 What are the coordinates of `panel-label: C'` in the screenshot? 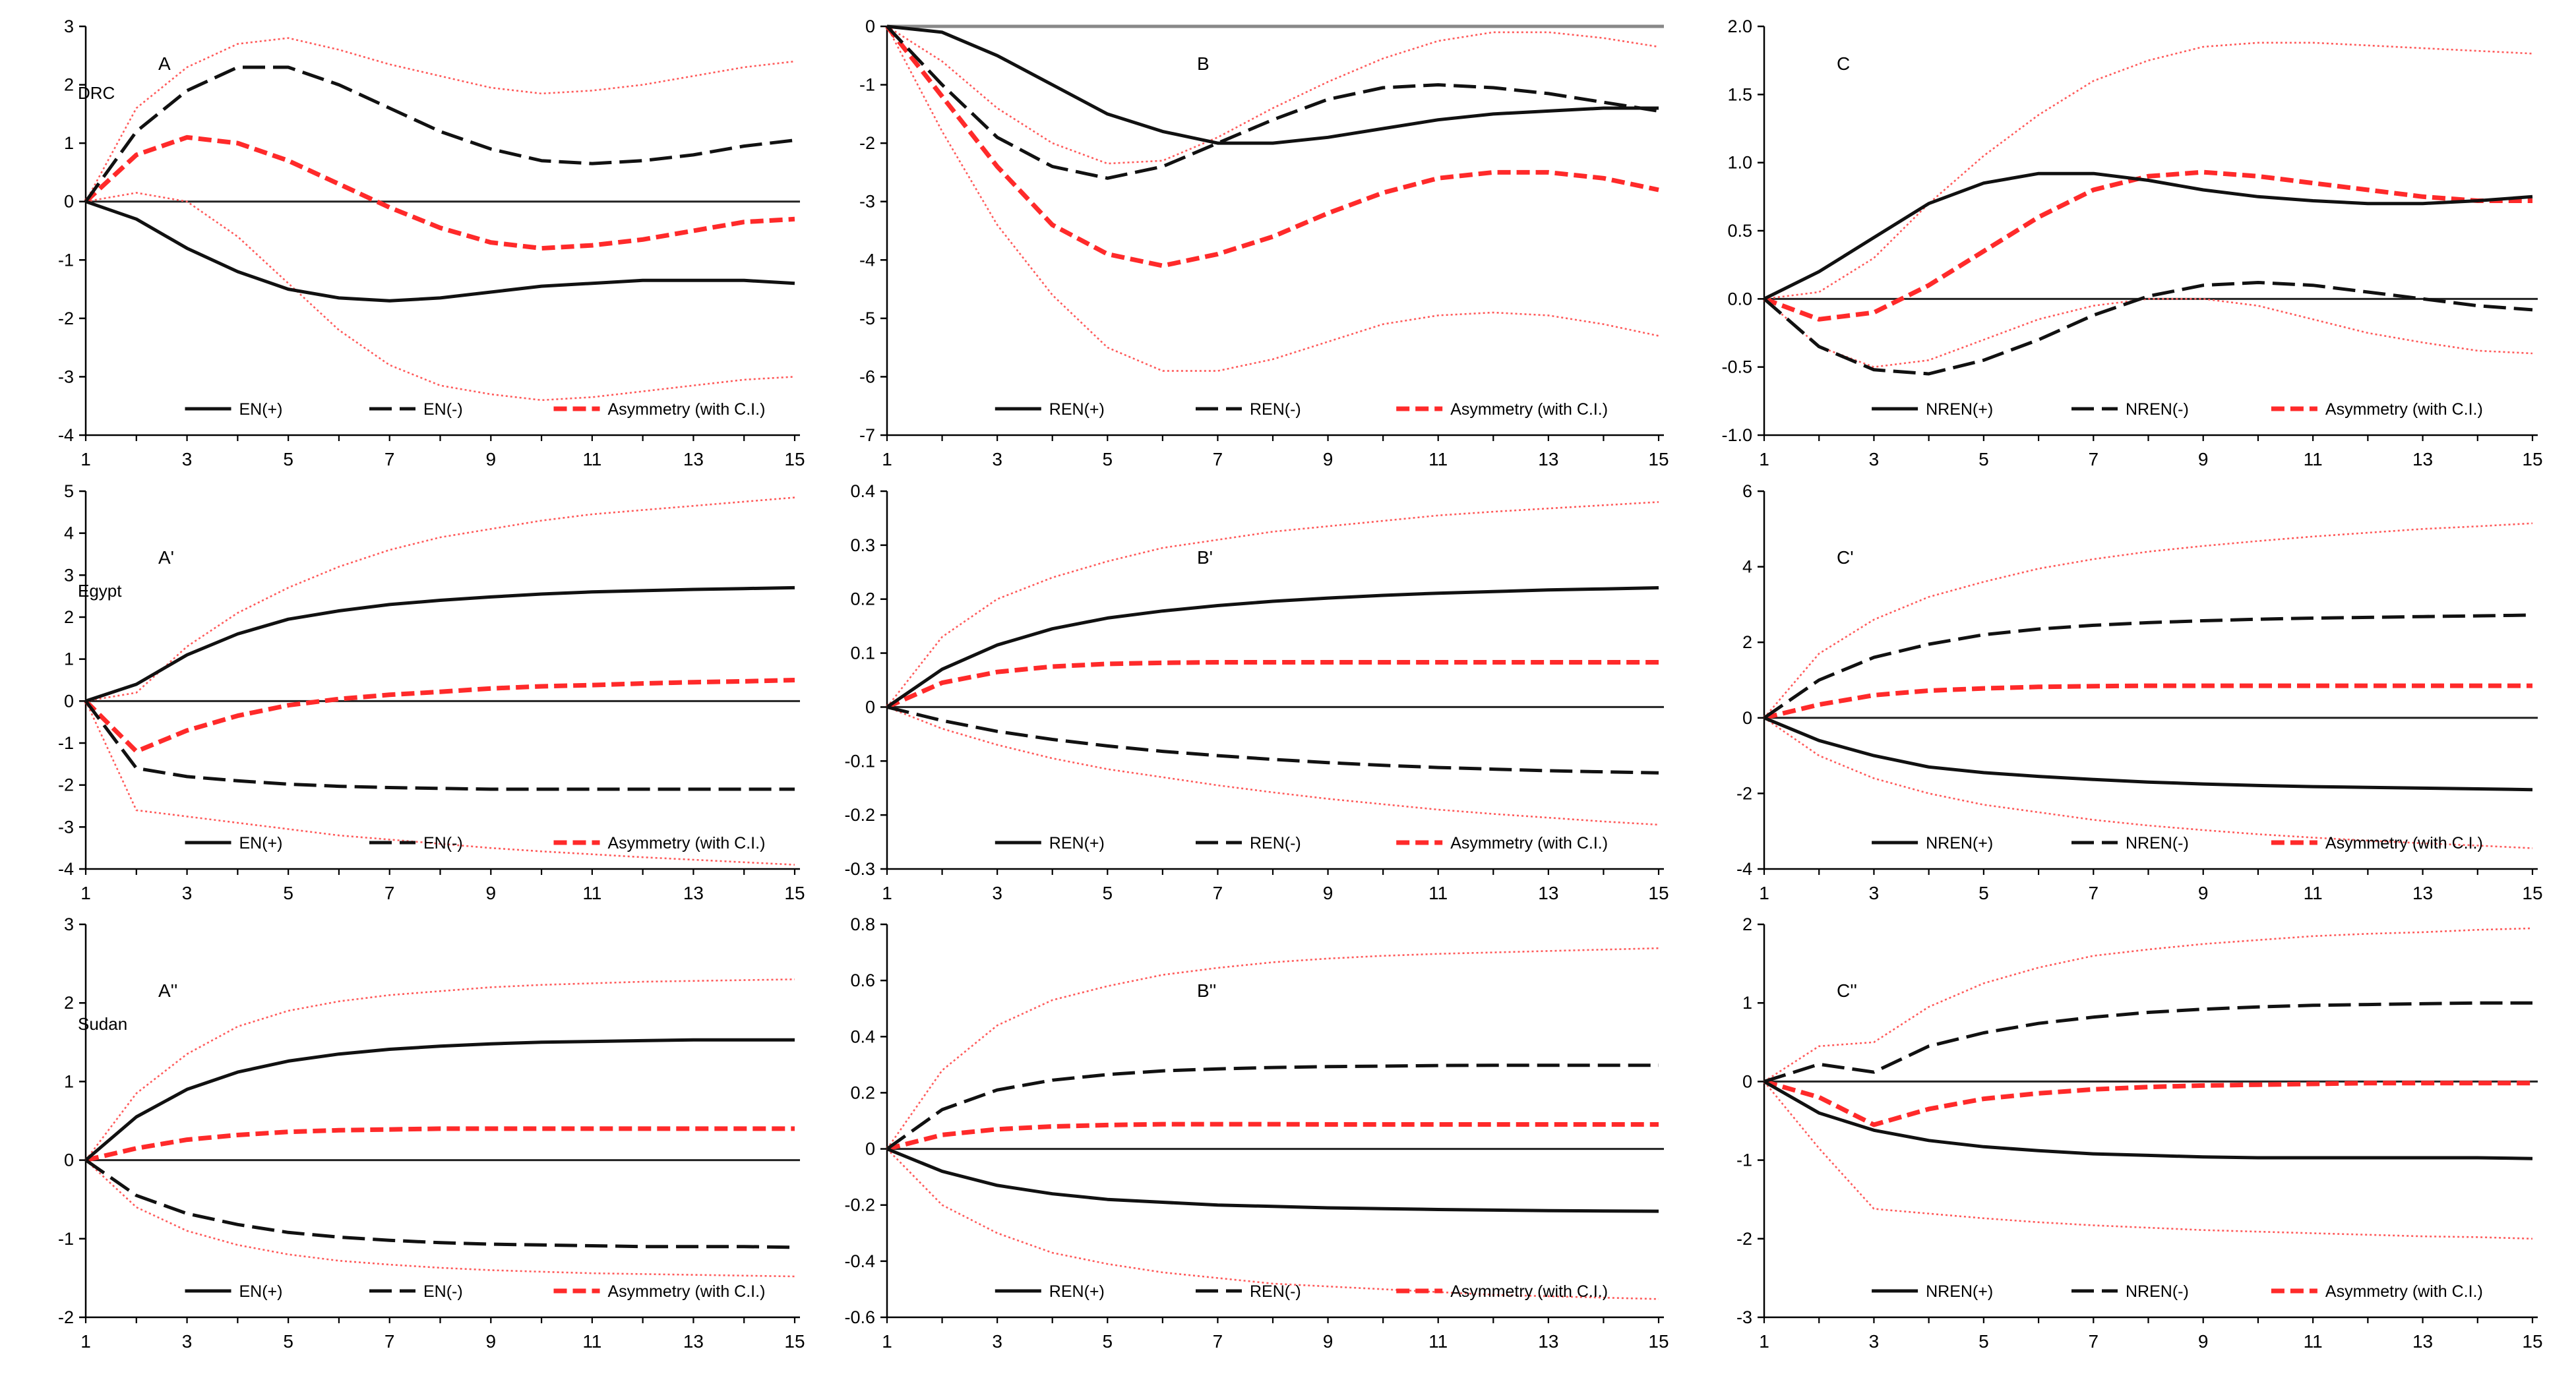 It's located at (1845, 557).